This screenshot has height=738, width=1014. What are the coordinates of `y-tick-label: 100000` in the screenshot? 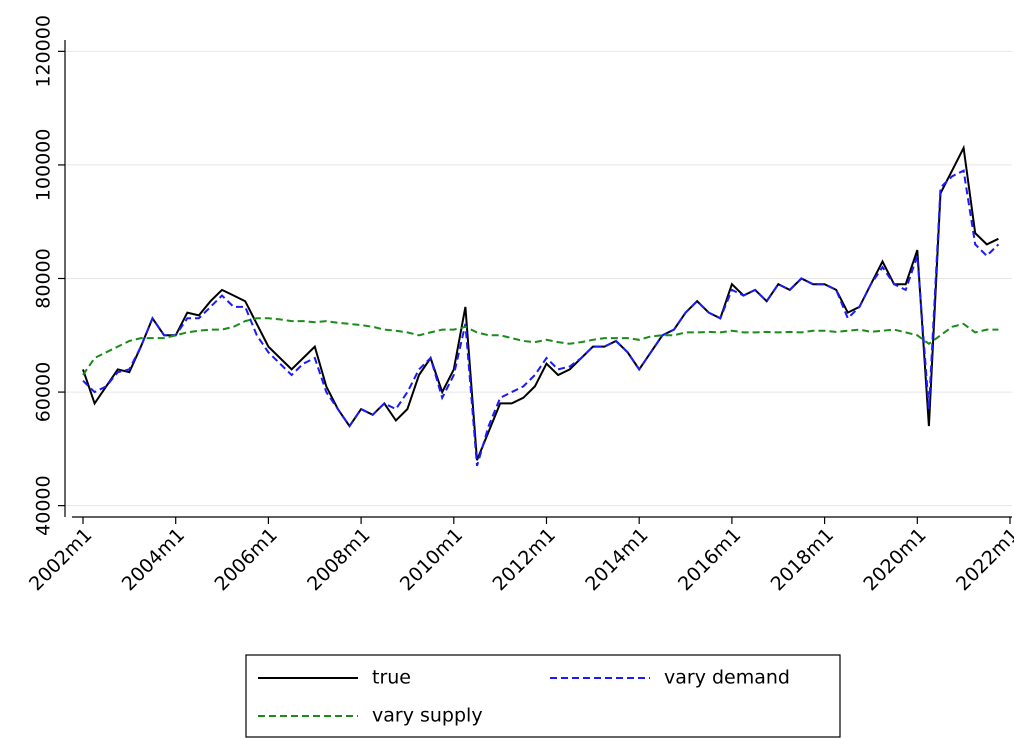 It's located at (44, 165).